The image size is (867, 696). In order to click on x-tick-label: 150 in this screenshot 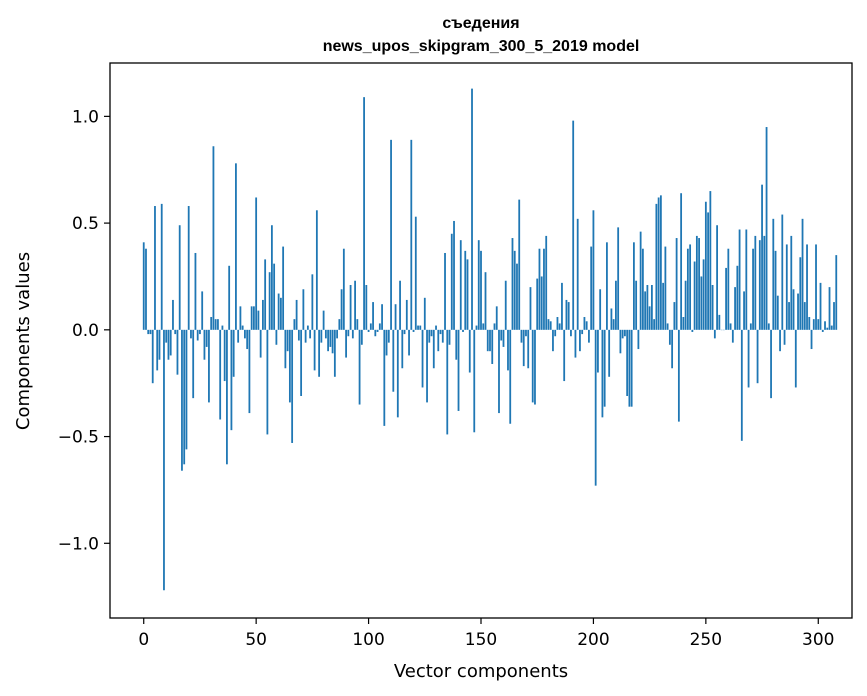, I will do `click(481, 640)`.